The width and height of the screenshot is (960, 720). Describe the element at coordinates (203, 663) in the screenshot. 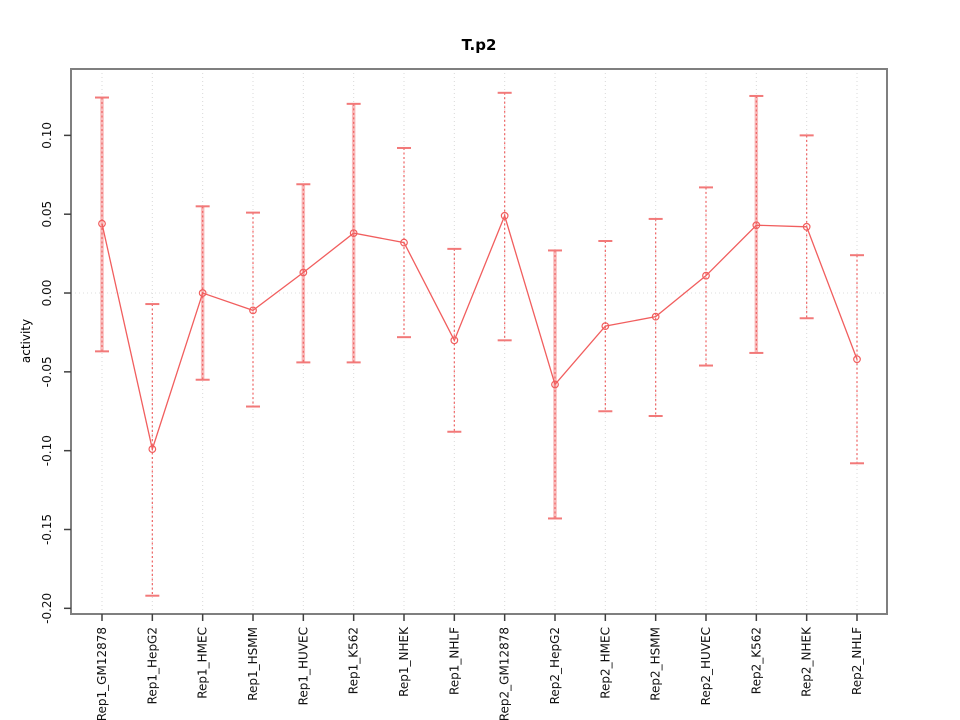

I see `x-tick-label: Rep1_HMEC` at that location.